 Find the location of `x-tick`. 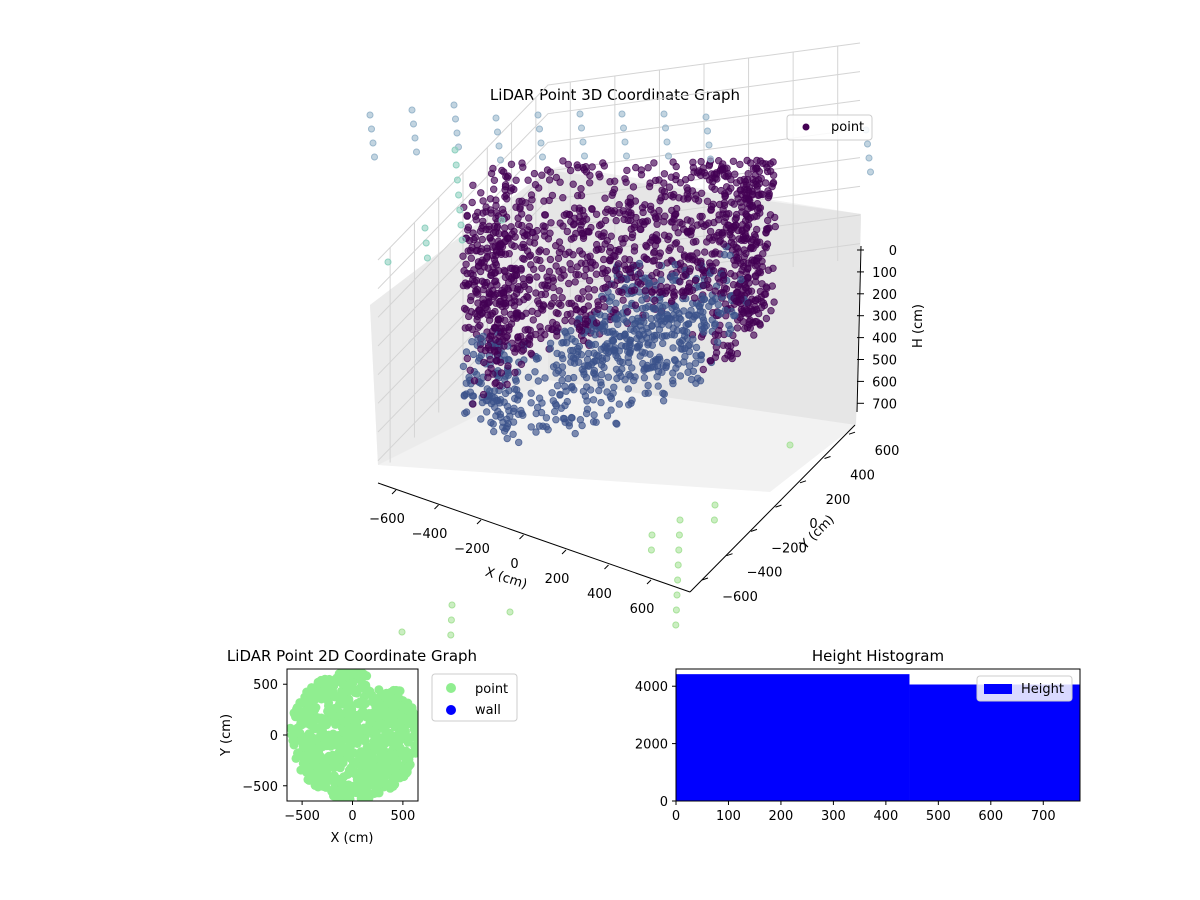

x-tick is located at coordinates (436, 507).